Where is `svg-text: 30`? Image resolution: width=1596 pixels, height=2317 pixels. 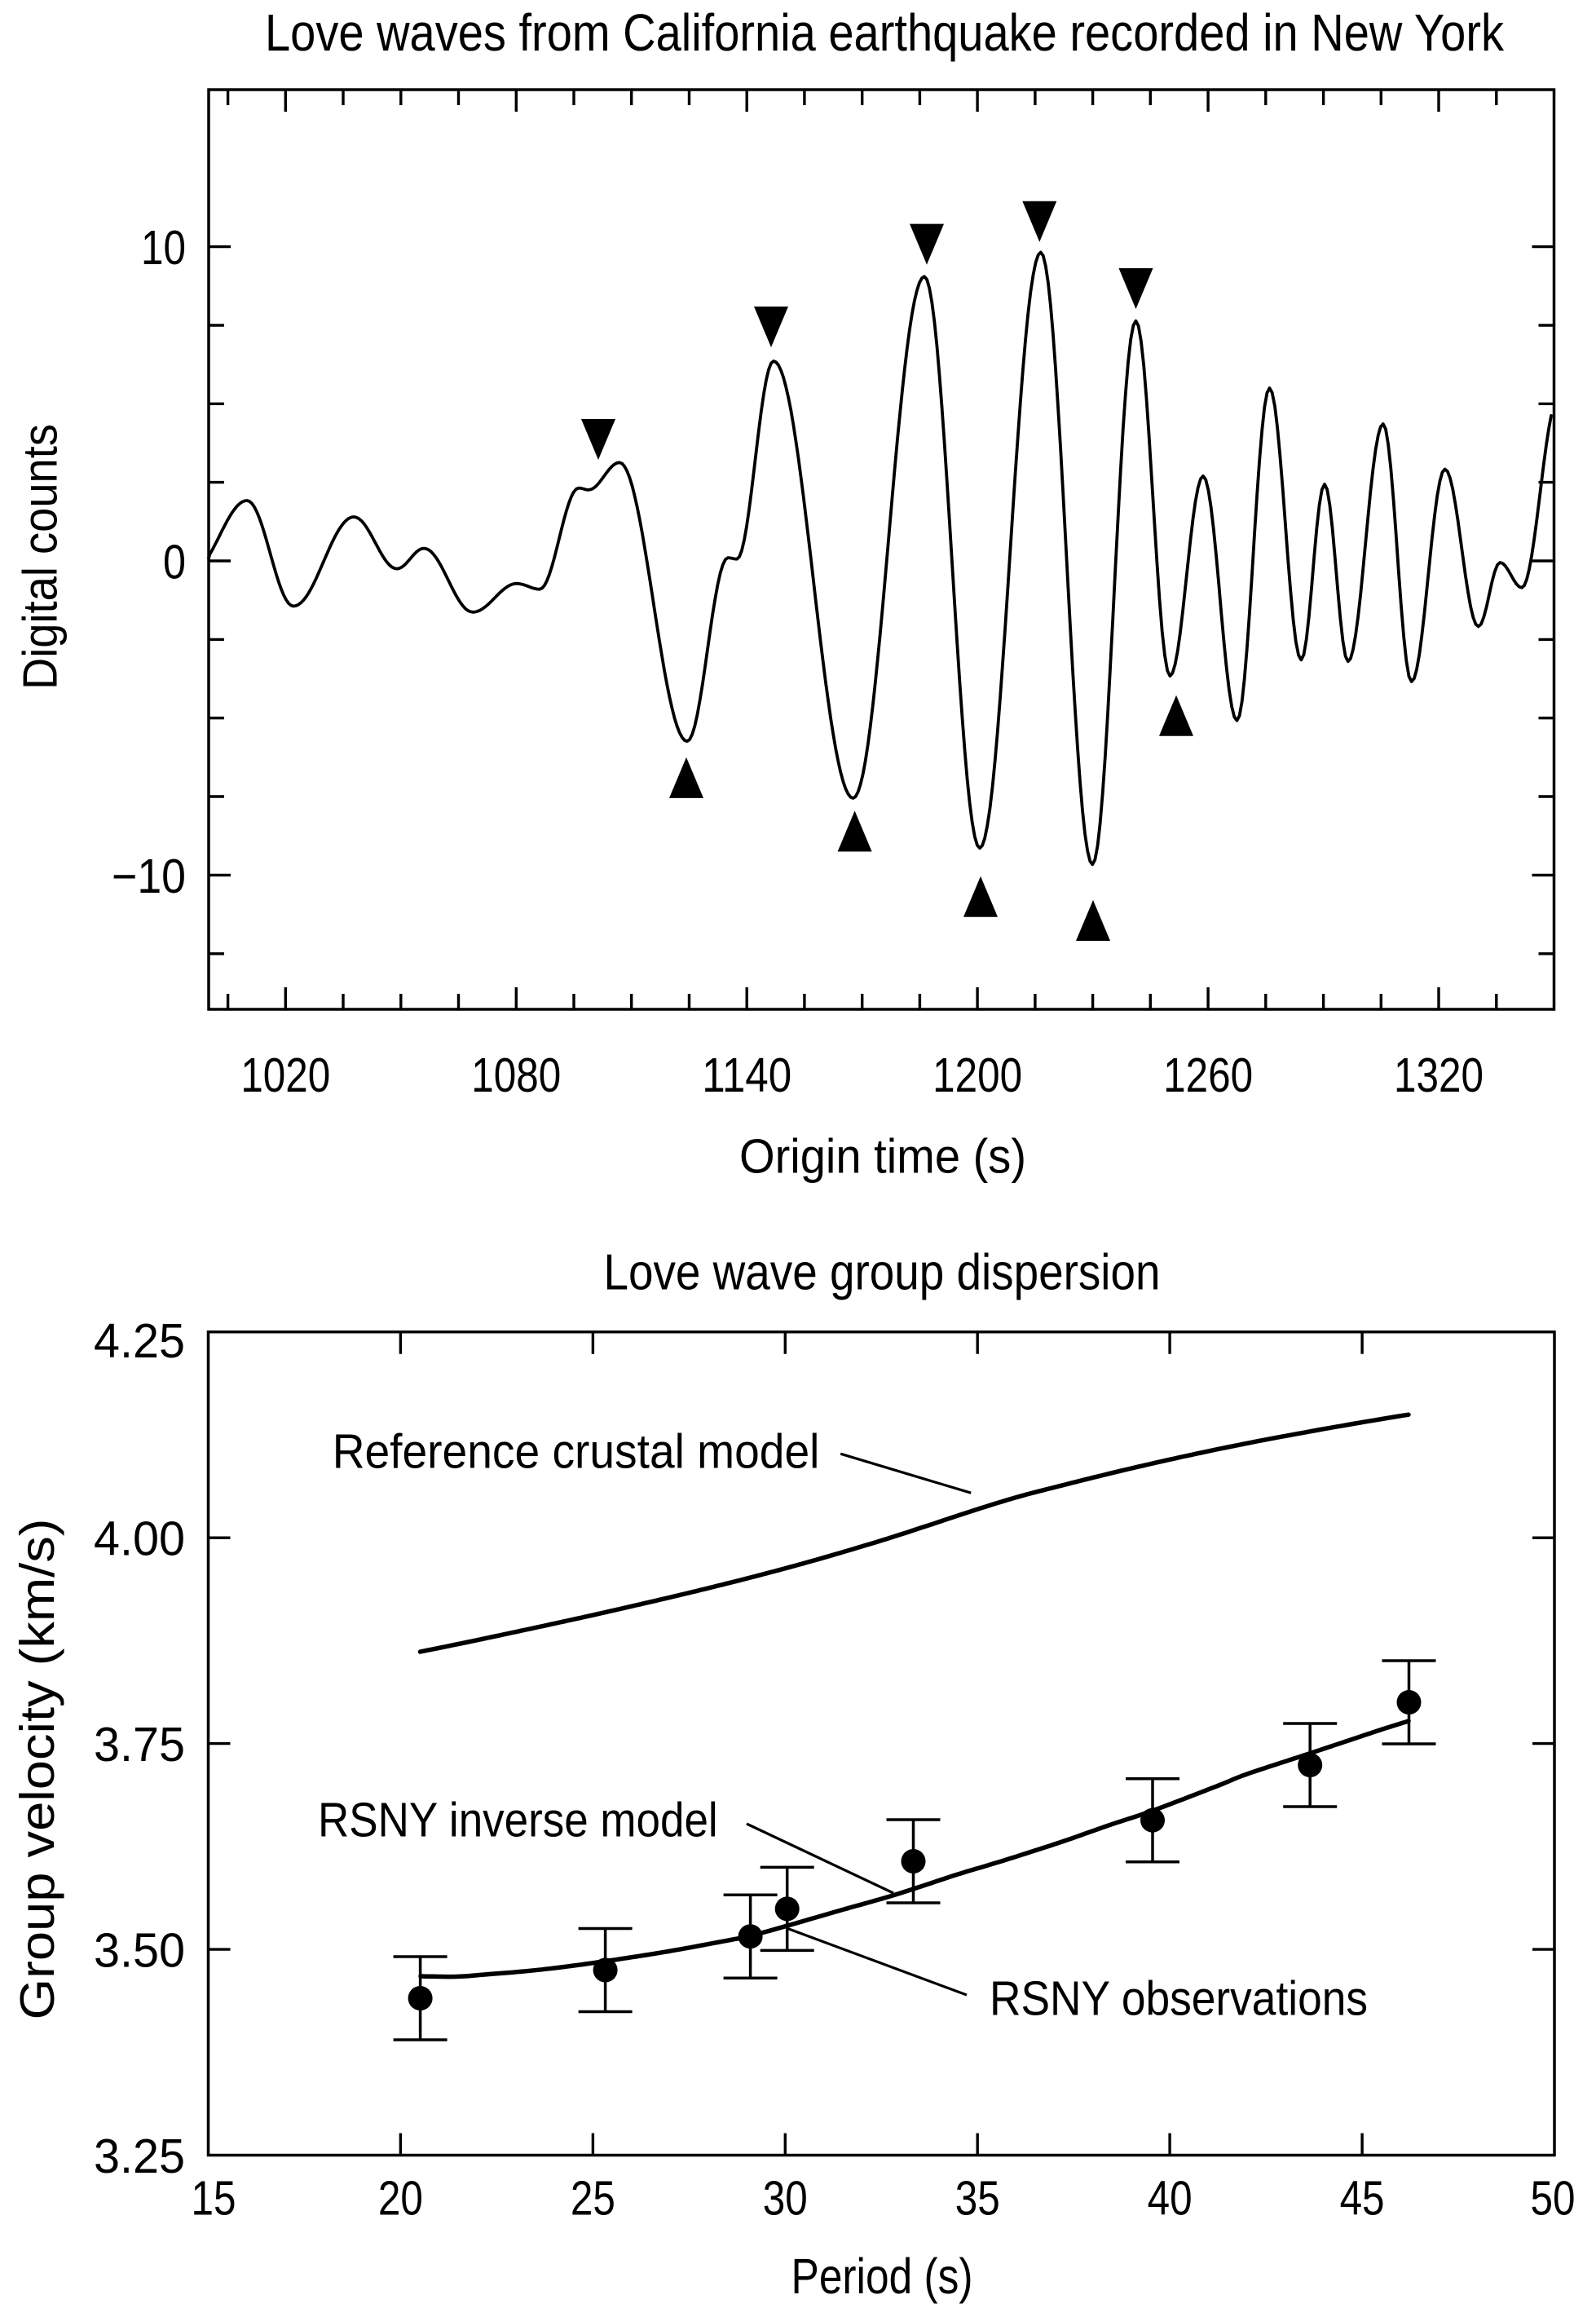
svg-text: 30 is located at coordinates (785, 2199).